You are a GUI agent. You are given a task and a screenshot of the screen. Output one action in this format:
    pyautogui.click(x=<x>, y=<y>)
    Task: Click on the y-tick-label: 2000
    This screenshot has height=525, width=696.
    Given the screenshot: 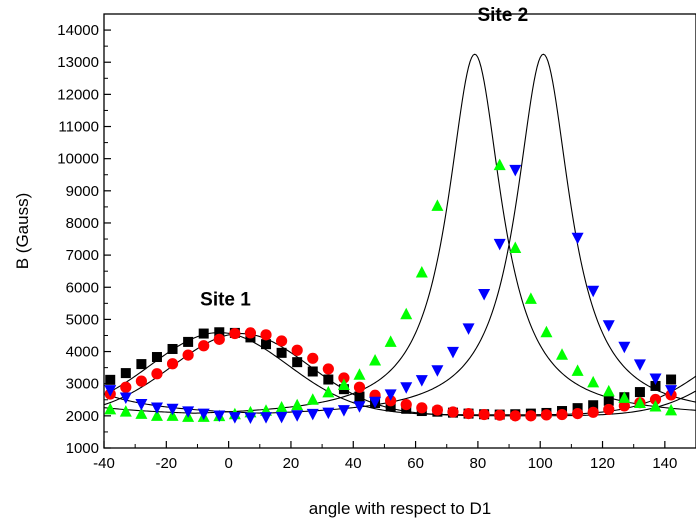 What is the action you would take?
    pyautogui.click(x=82, y=416)
    